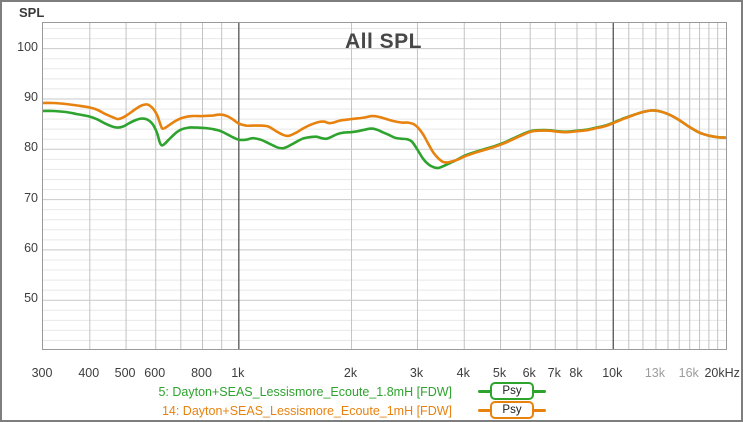 This screenshot has width=743, height=422. What do you see at coordinates (27, 46) in the screenshot?
I see `y-tick-label: 100` at bounding box center [27, 46].